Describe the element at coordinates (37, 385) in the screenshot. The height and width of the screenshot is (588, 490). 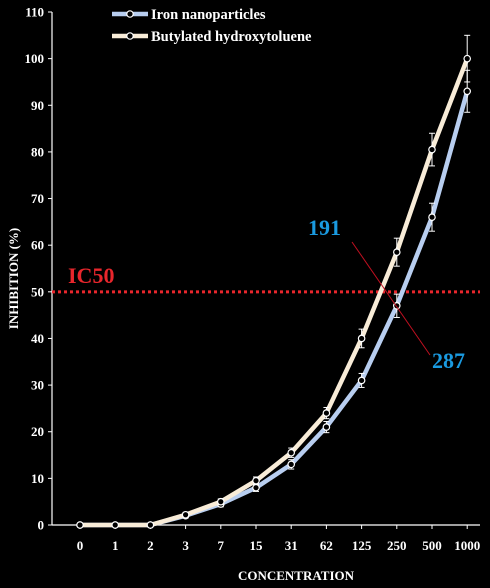
I see `y-tick-label: 30` at that location.